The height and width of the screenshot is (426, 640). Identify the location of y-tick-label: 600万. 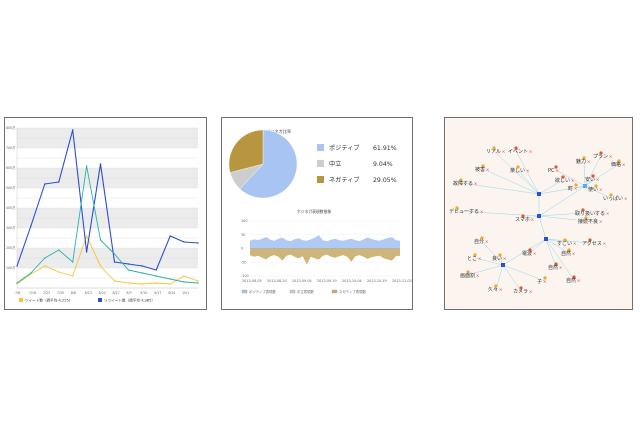
(10, 168).